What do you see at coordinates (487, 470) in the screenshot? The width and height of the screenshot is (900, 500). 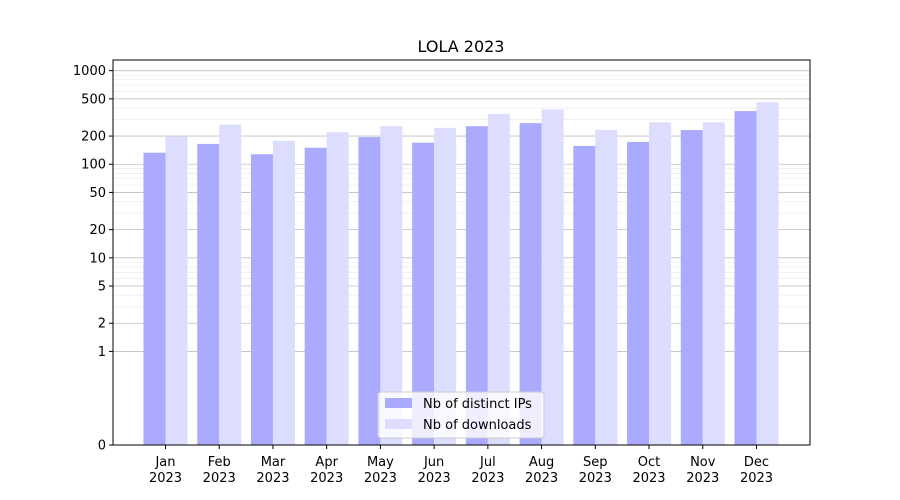 I see `x-tick-label: Jul 2023` at bounding box center [487, 470].